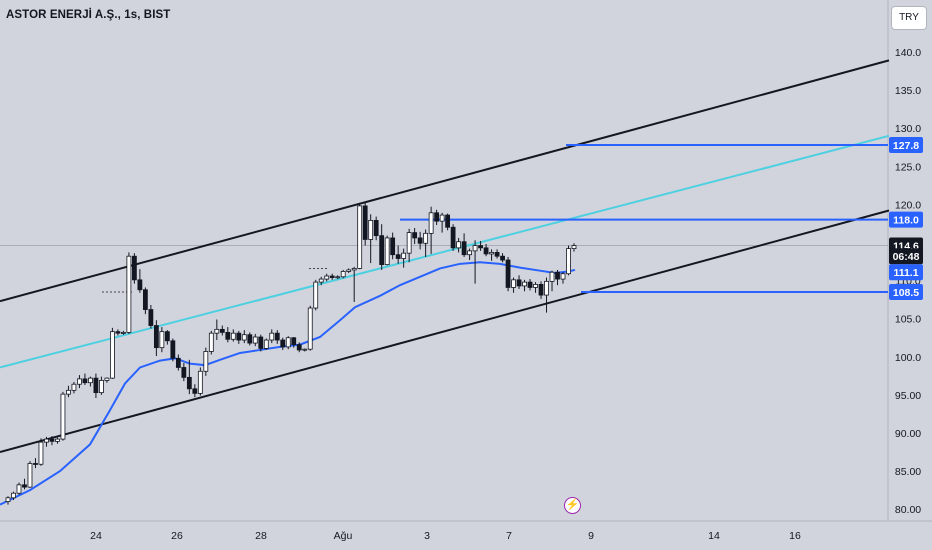 The width and height of the screenshot is (932, 550). I want to click on price-label: 127.8, so click(906, 144).